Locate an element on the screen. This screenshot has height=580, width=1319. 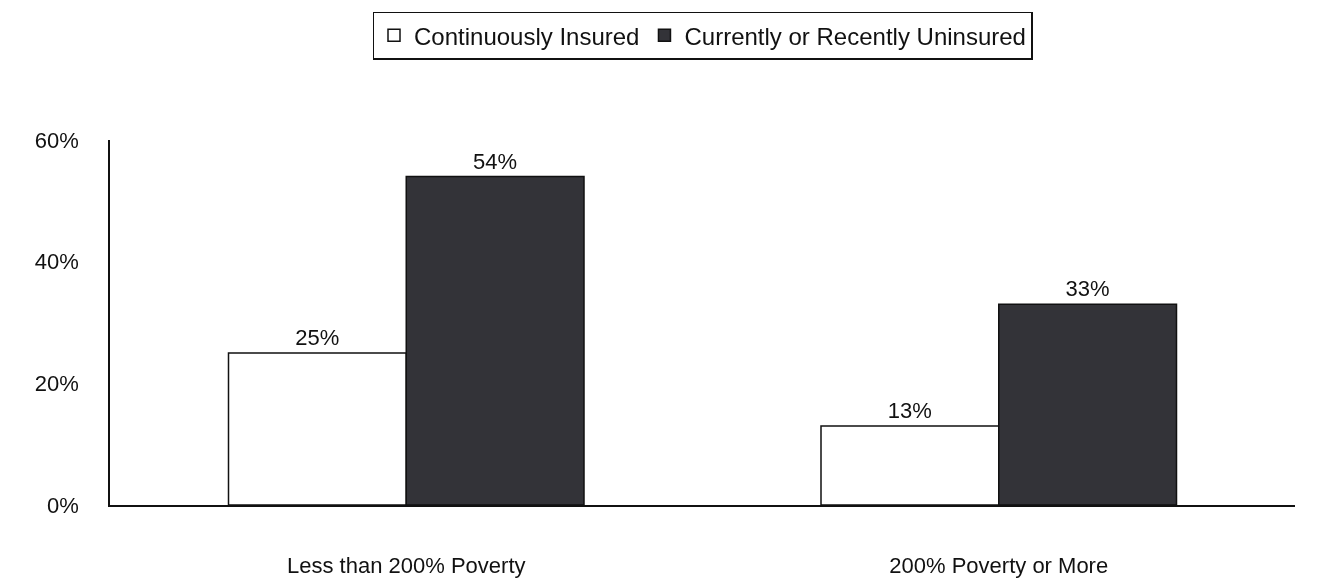
x-tick-label: Less than 200% Poverty is located at coordinates (406, 566).